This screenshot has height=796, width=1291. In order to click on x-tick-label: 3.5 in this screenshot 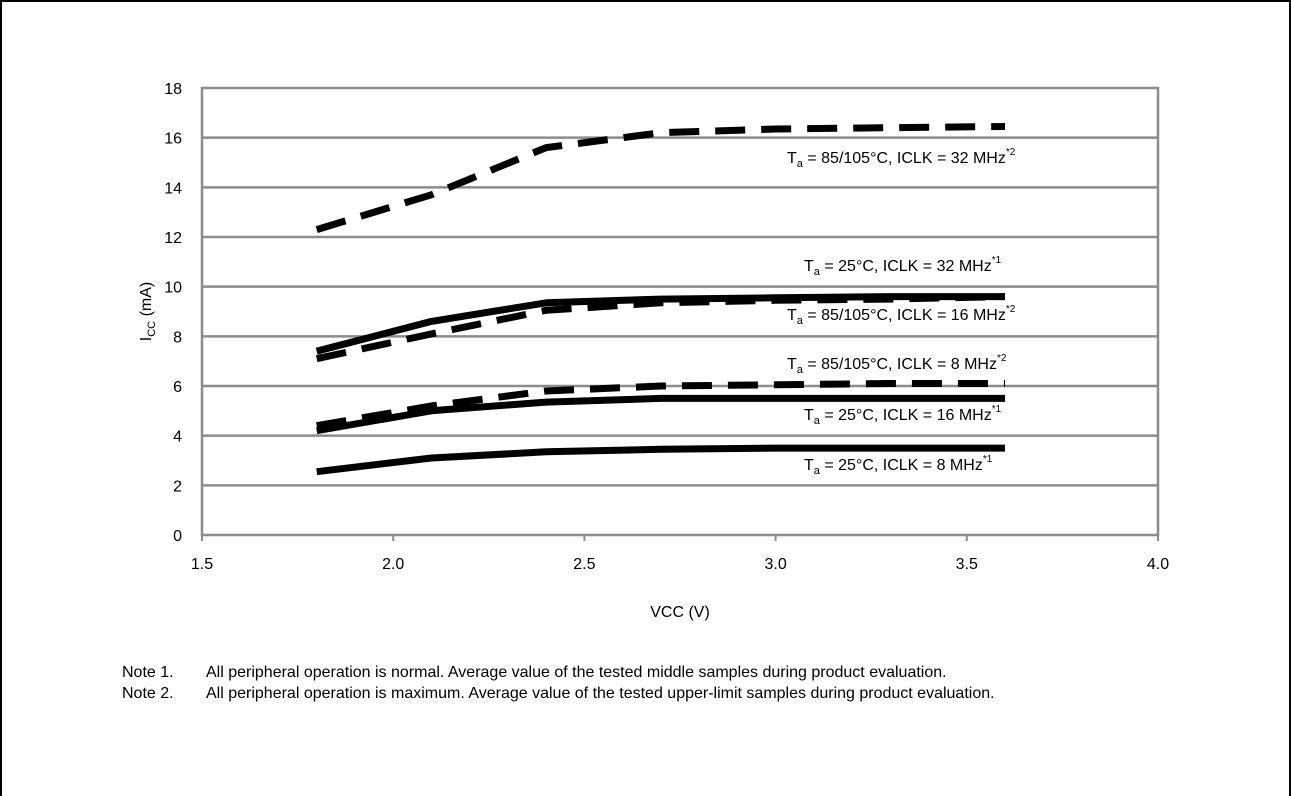, I will do `click(967, 564)`.